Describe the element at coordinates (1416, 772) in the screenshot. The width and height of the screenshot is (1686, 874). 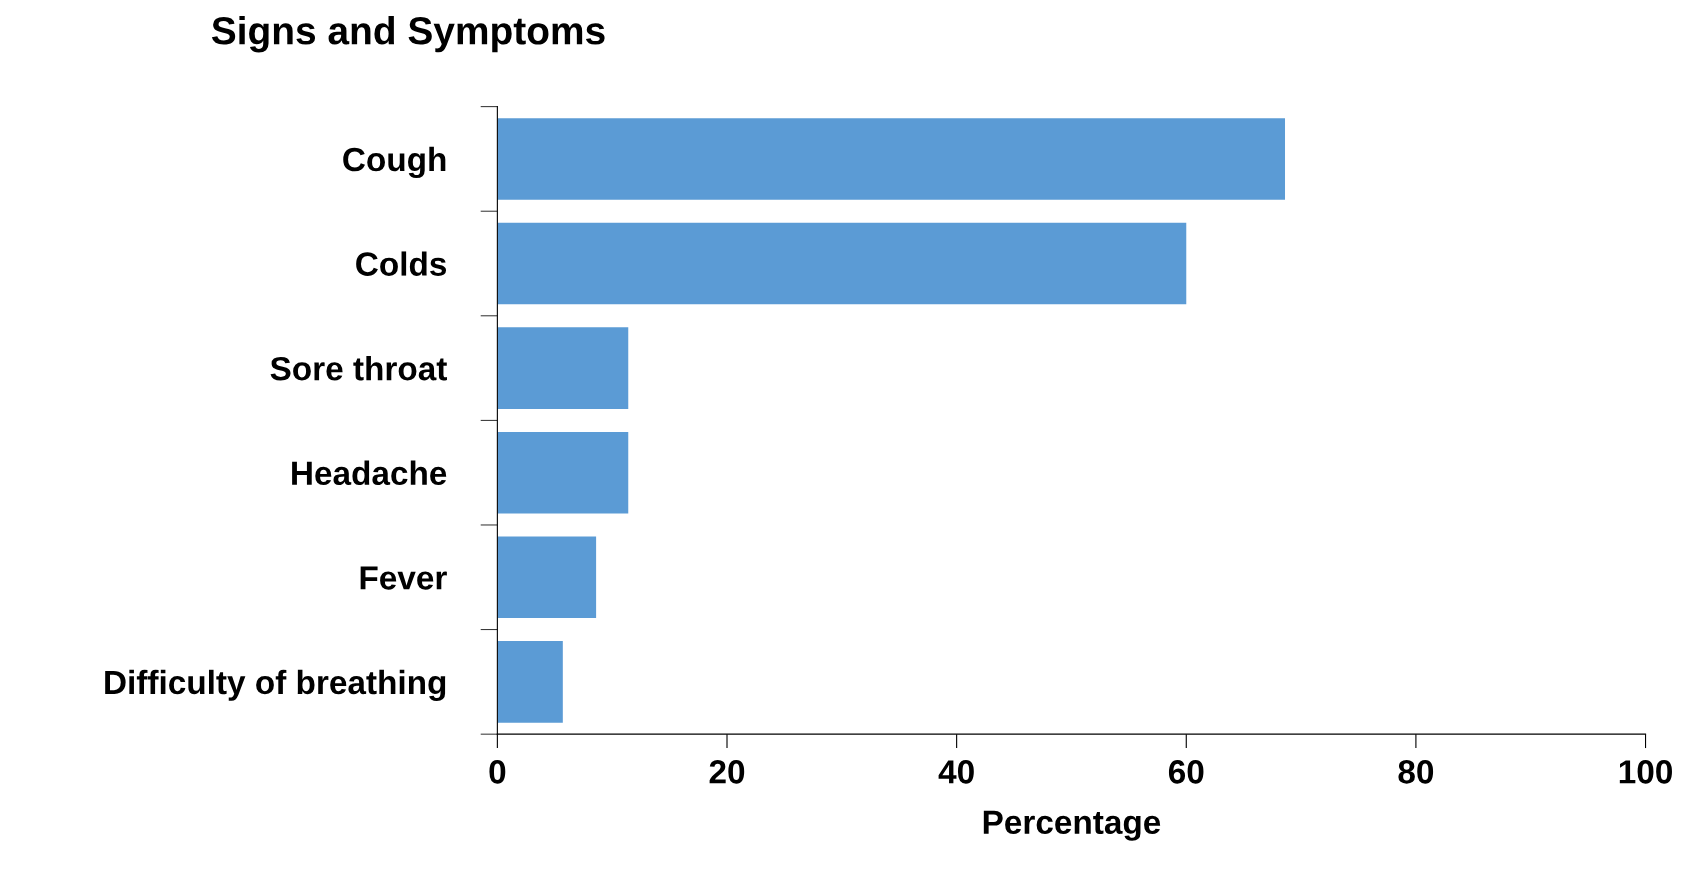
I see `x-tick-label: 80` at that location.